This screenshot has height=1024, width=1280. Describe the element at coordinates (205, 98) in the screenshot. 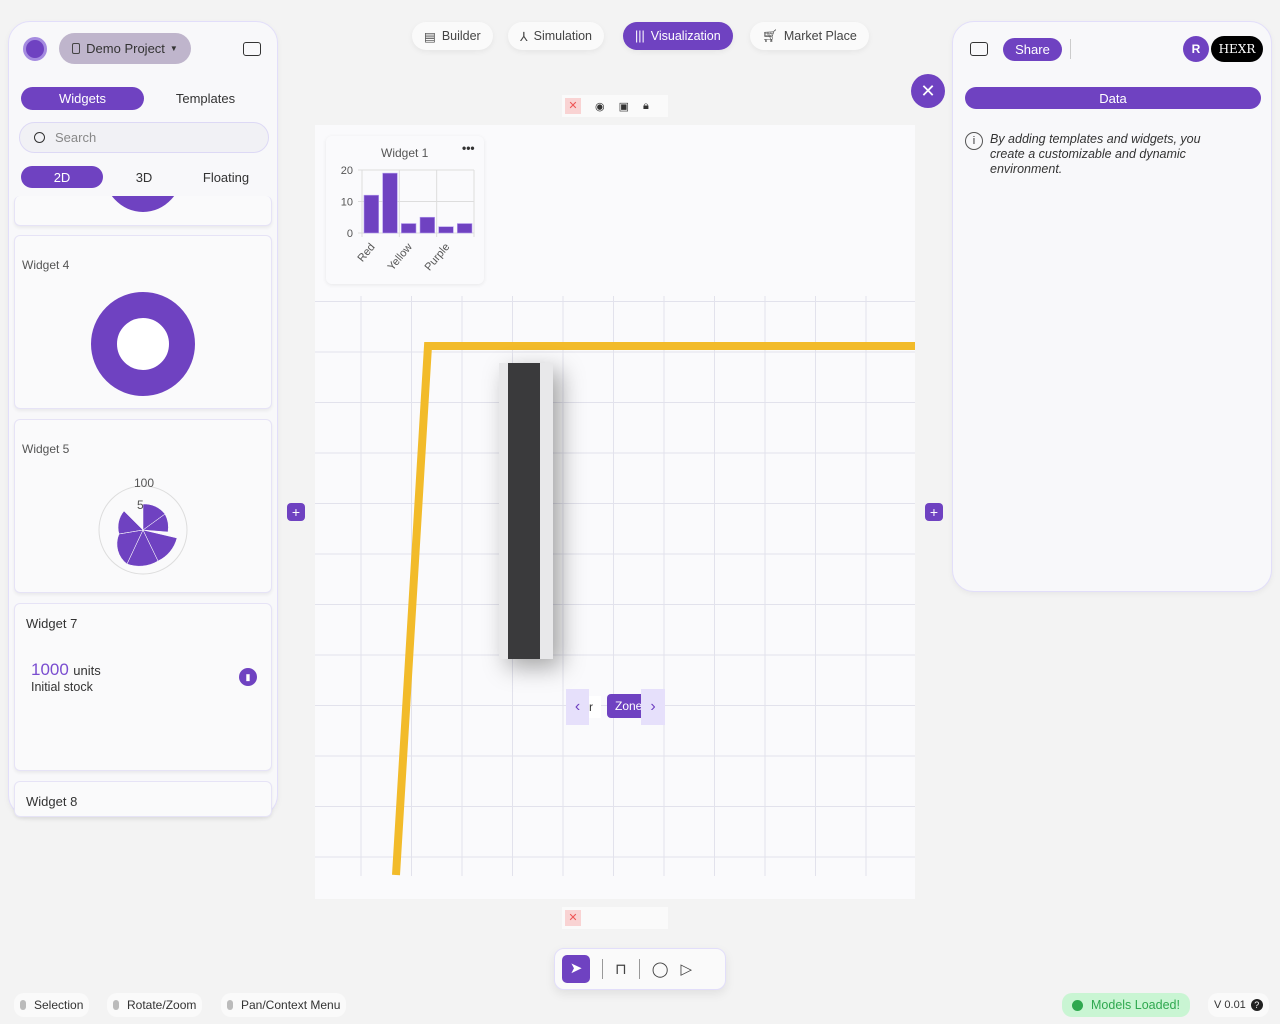

I see `tab-templates: Templates` at that location.